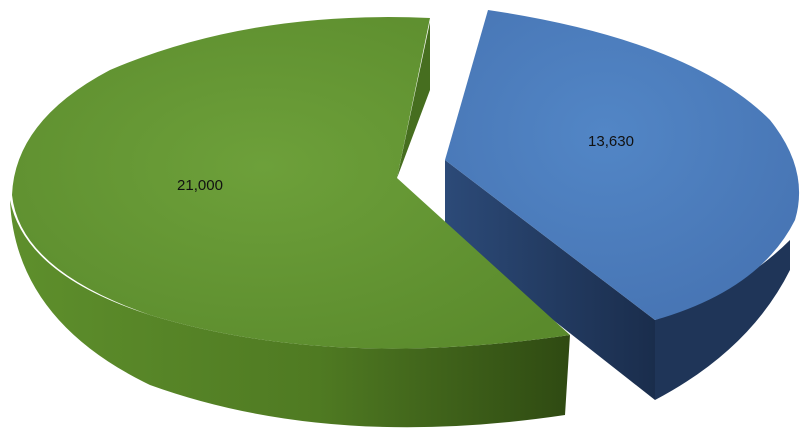  Describe the element at coordinates (200, 185) in the screenshot. I see `data-label-21000: 21,000` at that location.